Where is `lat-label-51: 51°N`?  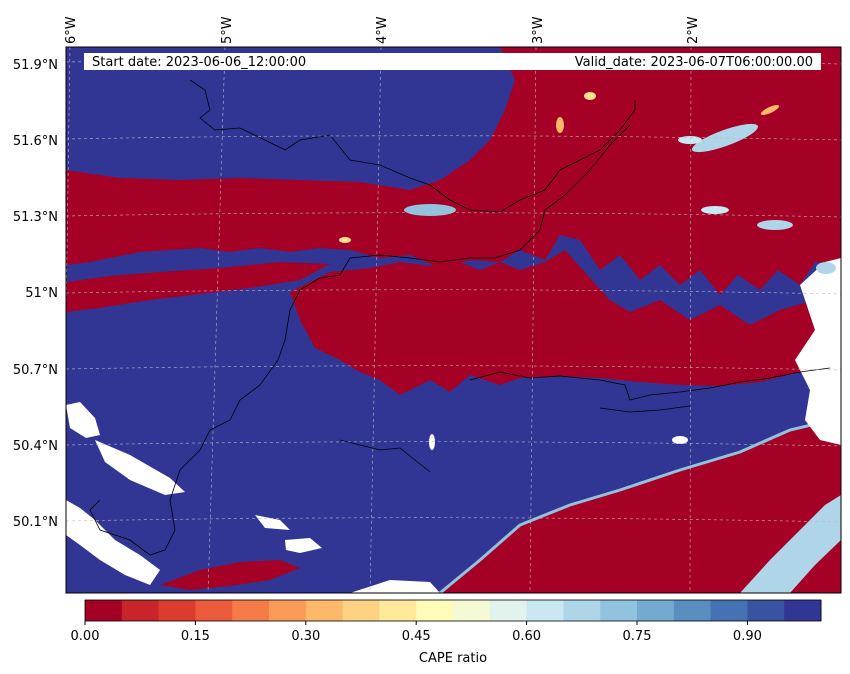 lat-label-51: 51°N is located at coordinates (41, 293).